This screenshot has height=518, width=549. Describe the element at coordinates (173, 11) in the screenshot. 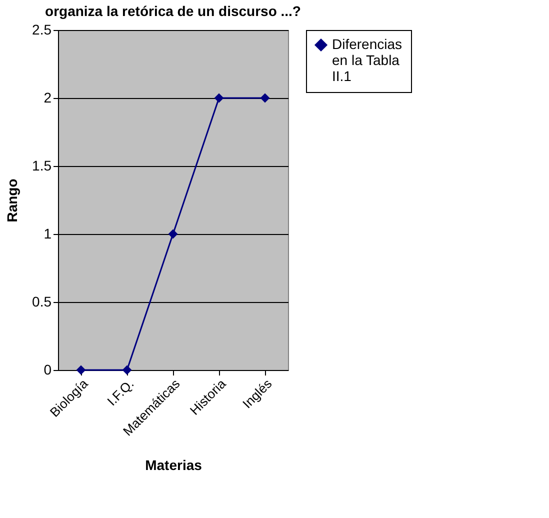

I see `chart-title: organiza la retórica de un discurso ...?` at that location.